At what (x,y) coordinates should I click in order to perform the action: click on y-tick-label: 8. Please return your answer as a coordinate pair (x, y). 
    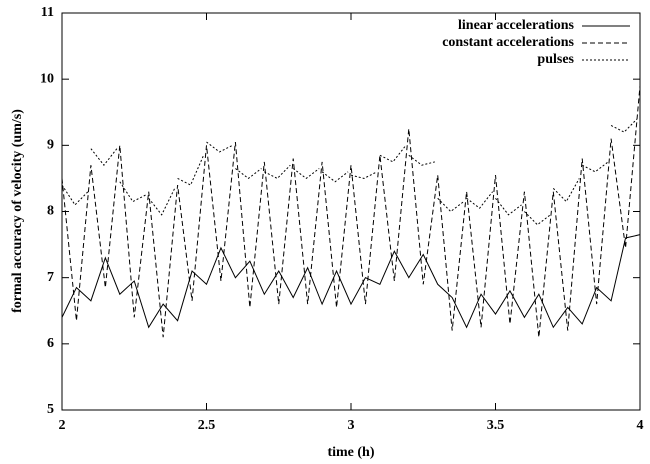
    Looking at the image, I should click on (50, 211).